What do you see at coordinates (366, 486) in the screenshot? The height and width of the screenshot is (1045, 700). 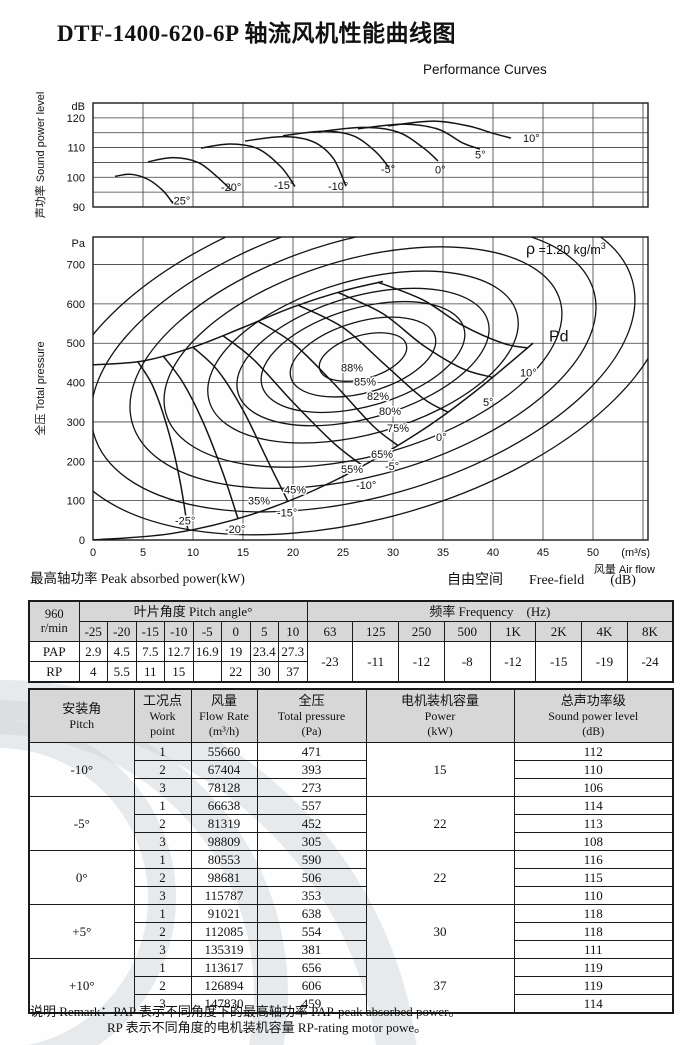 I see `pitch-angle-label: -10°` at bounding box center [366, 486].